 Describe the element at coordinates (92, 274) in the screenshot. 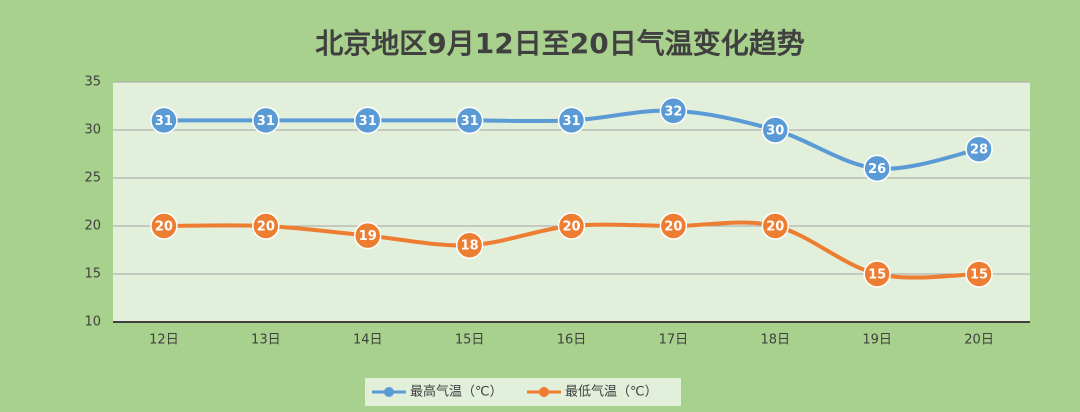

I see `y-tick-label: 15` at that location.